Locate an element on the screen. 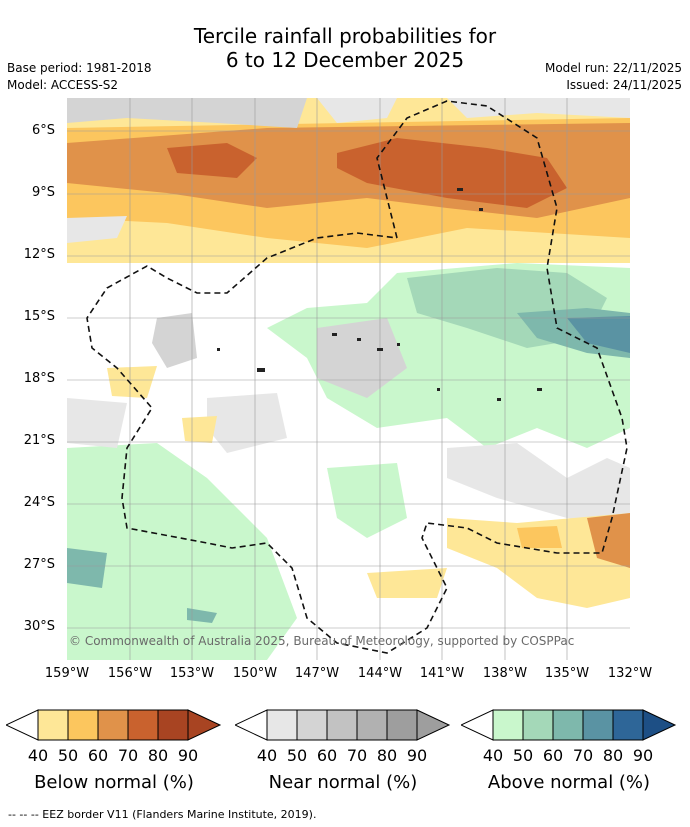  lat-label: 30°S is located at coordinates (39, 626).